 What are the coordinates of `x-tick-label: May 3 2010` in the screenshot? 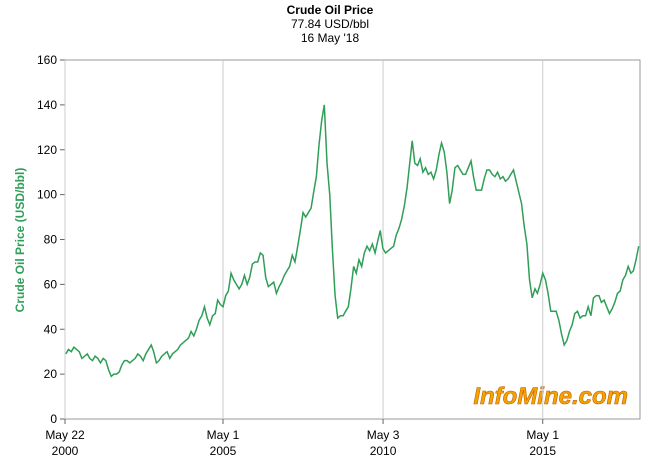 It's located at (383, 443).